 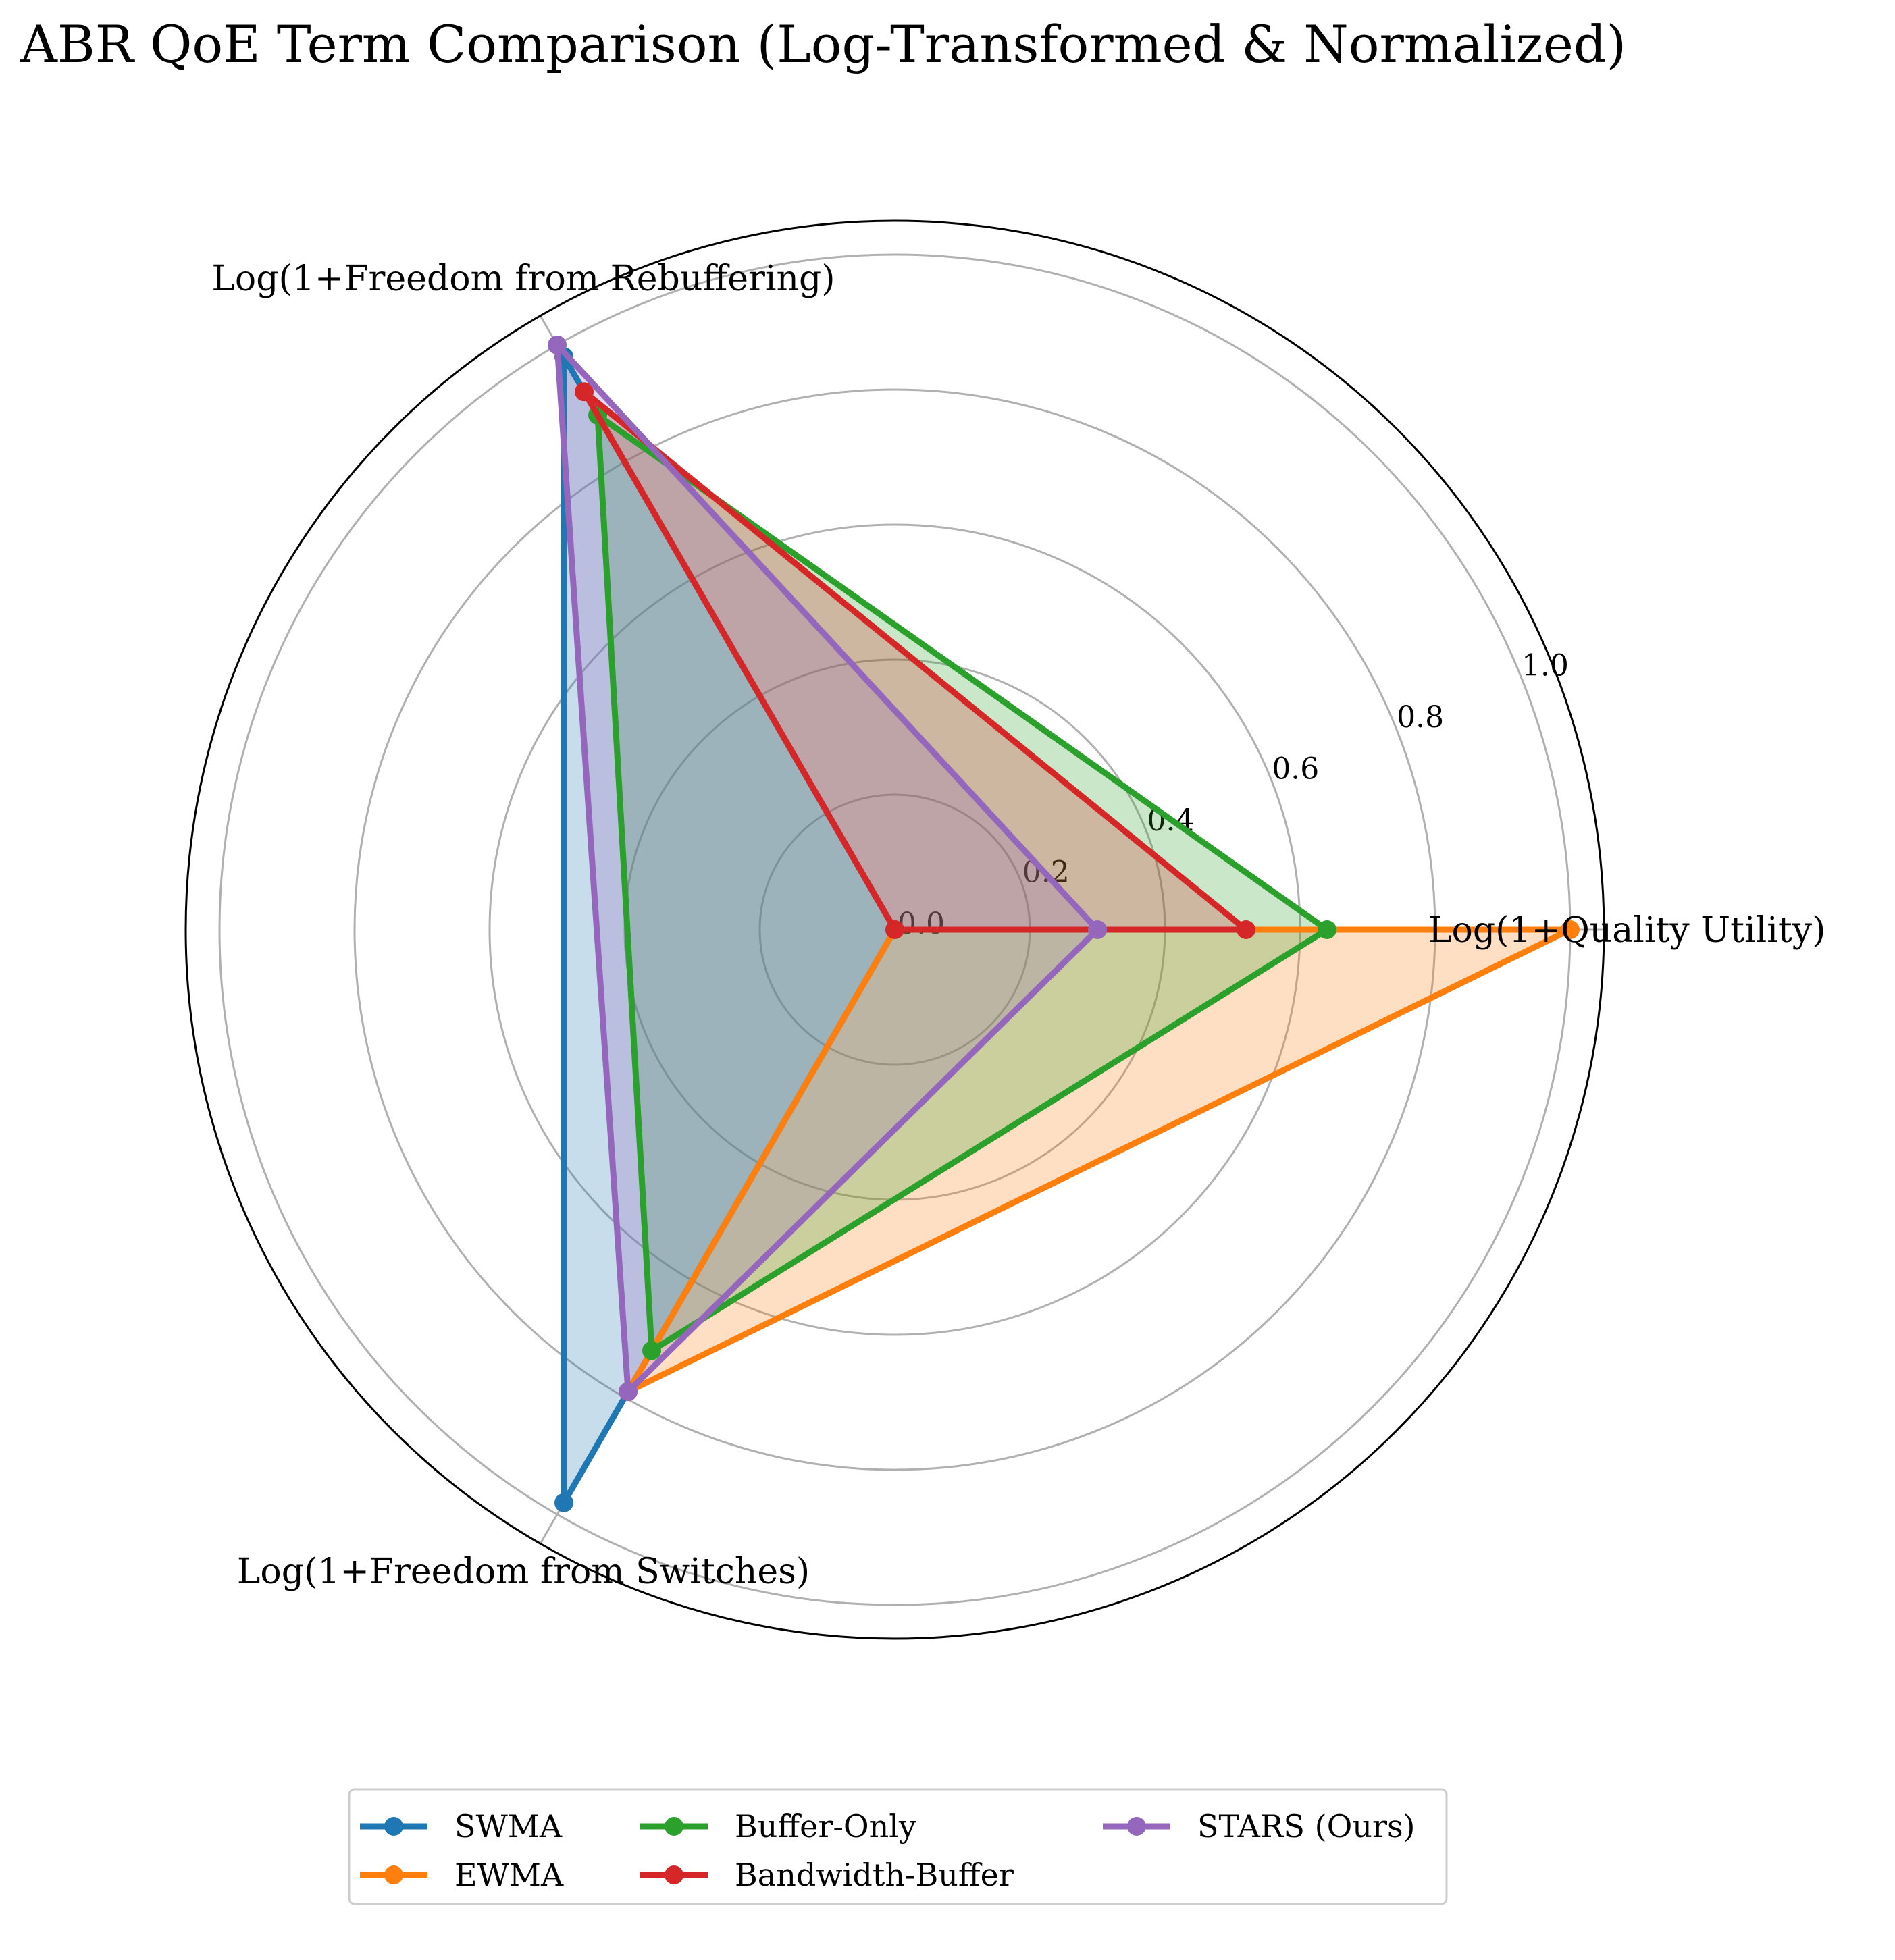 I want to click on r-tick-label: 1.0, so click(x=1545, y=665).